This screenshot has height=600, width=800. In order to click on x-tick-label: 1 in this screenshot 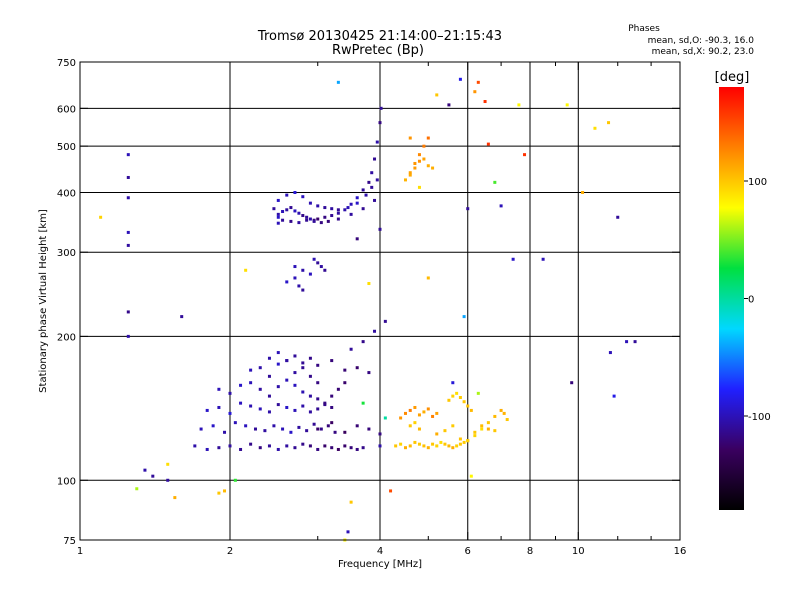, I will do `click(80, 551)`.